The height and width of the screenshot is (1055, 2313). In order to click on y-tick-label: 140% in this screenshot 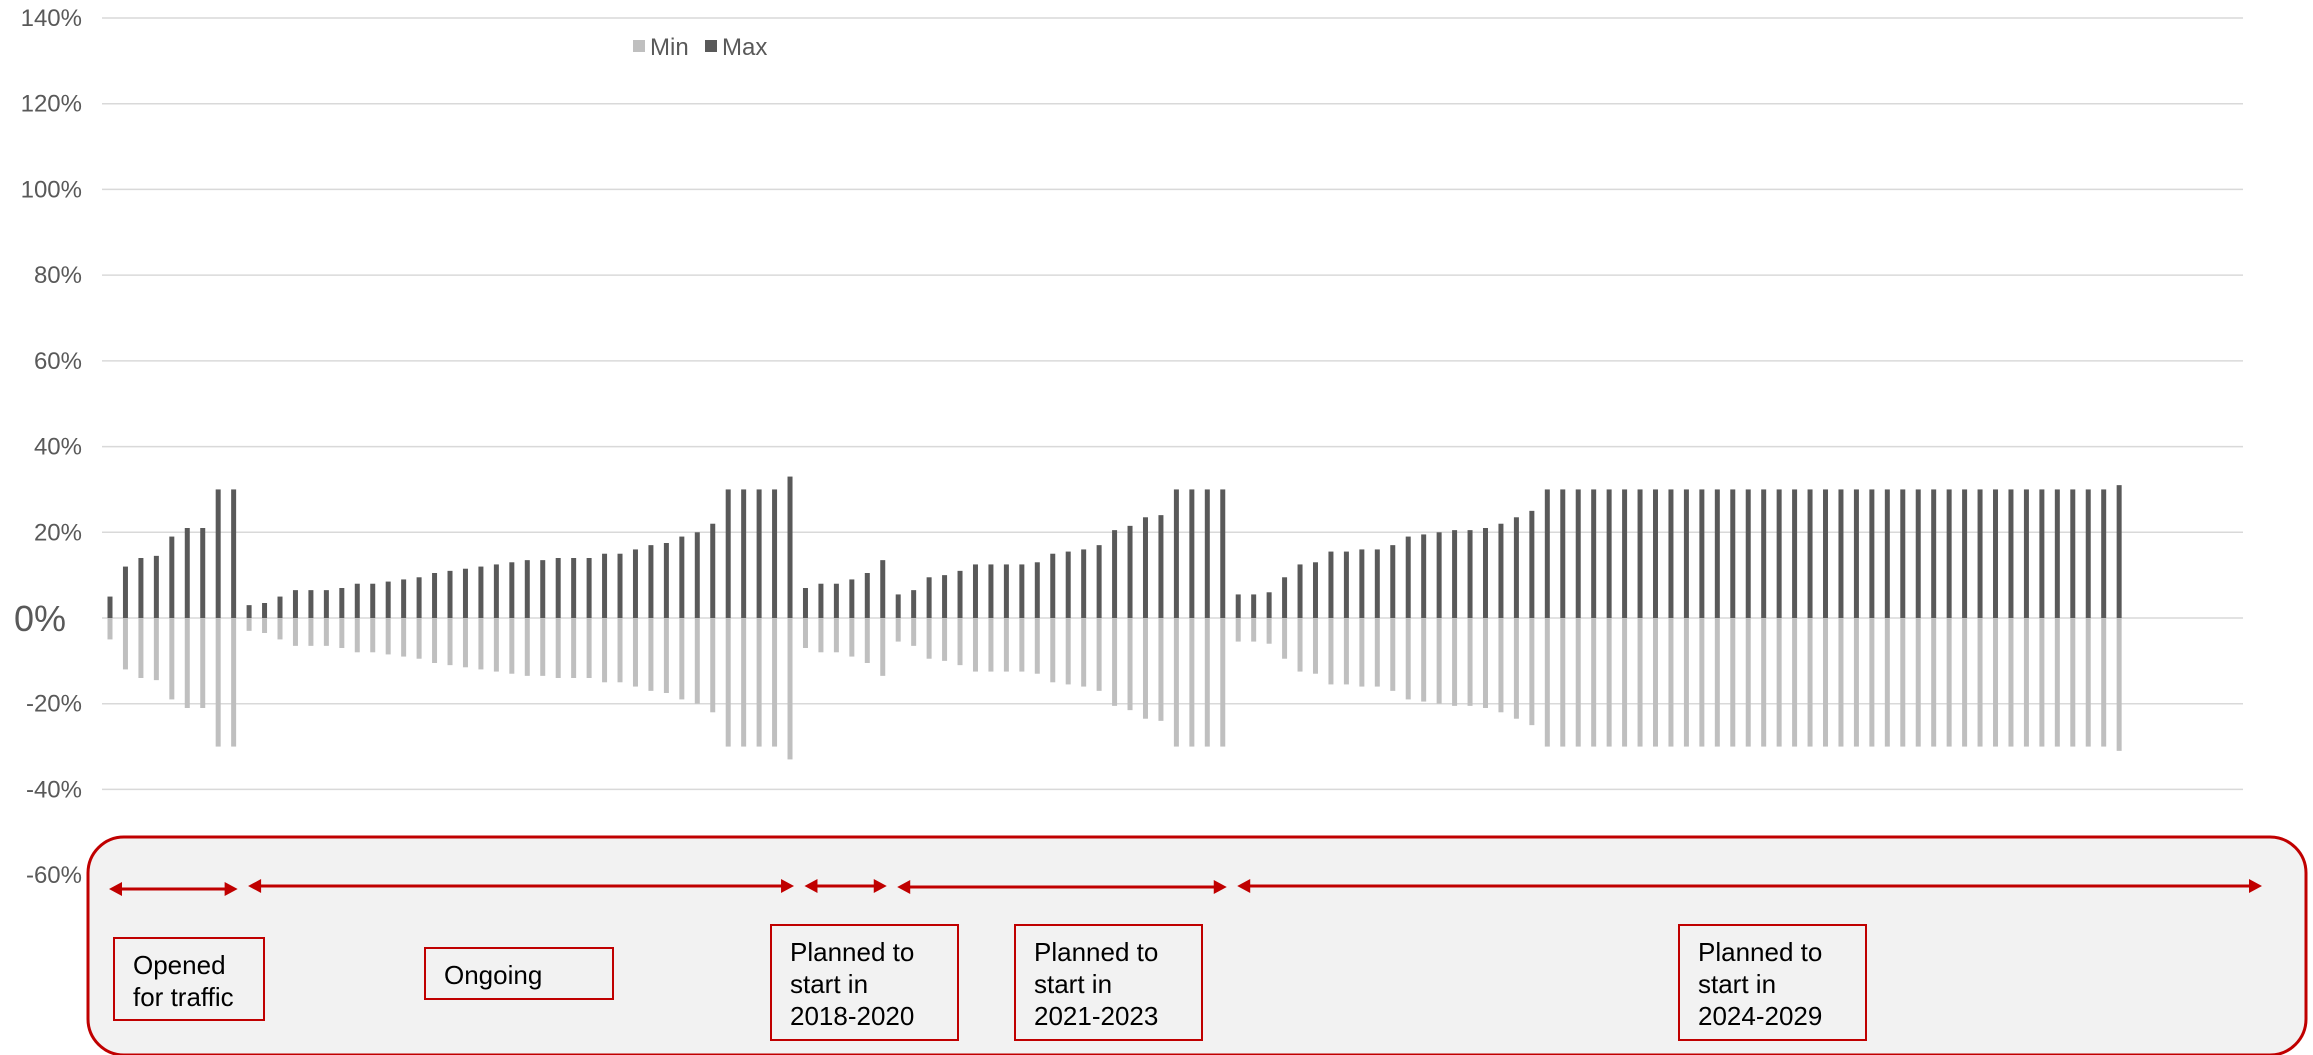, I will do `click(51, 18)`.